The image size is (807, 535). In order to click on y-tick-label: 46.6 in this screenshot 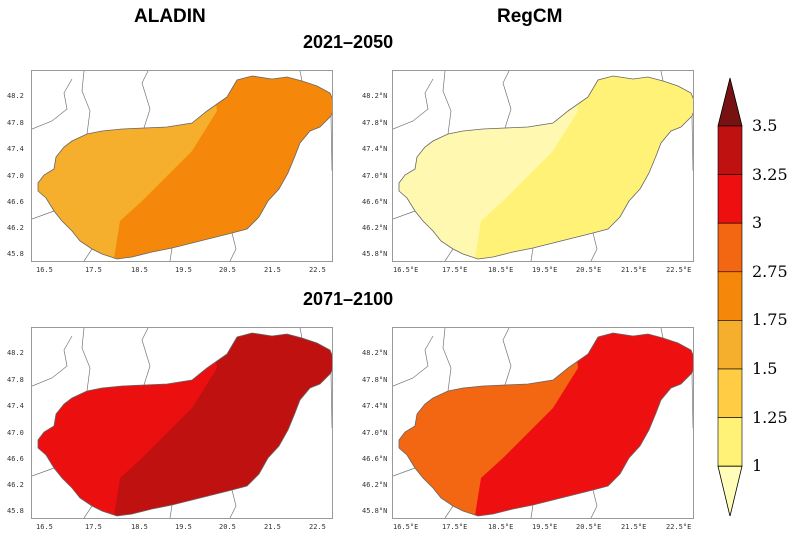, I will do `click(15, 459)`.